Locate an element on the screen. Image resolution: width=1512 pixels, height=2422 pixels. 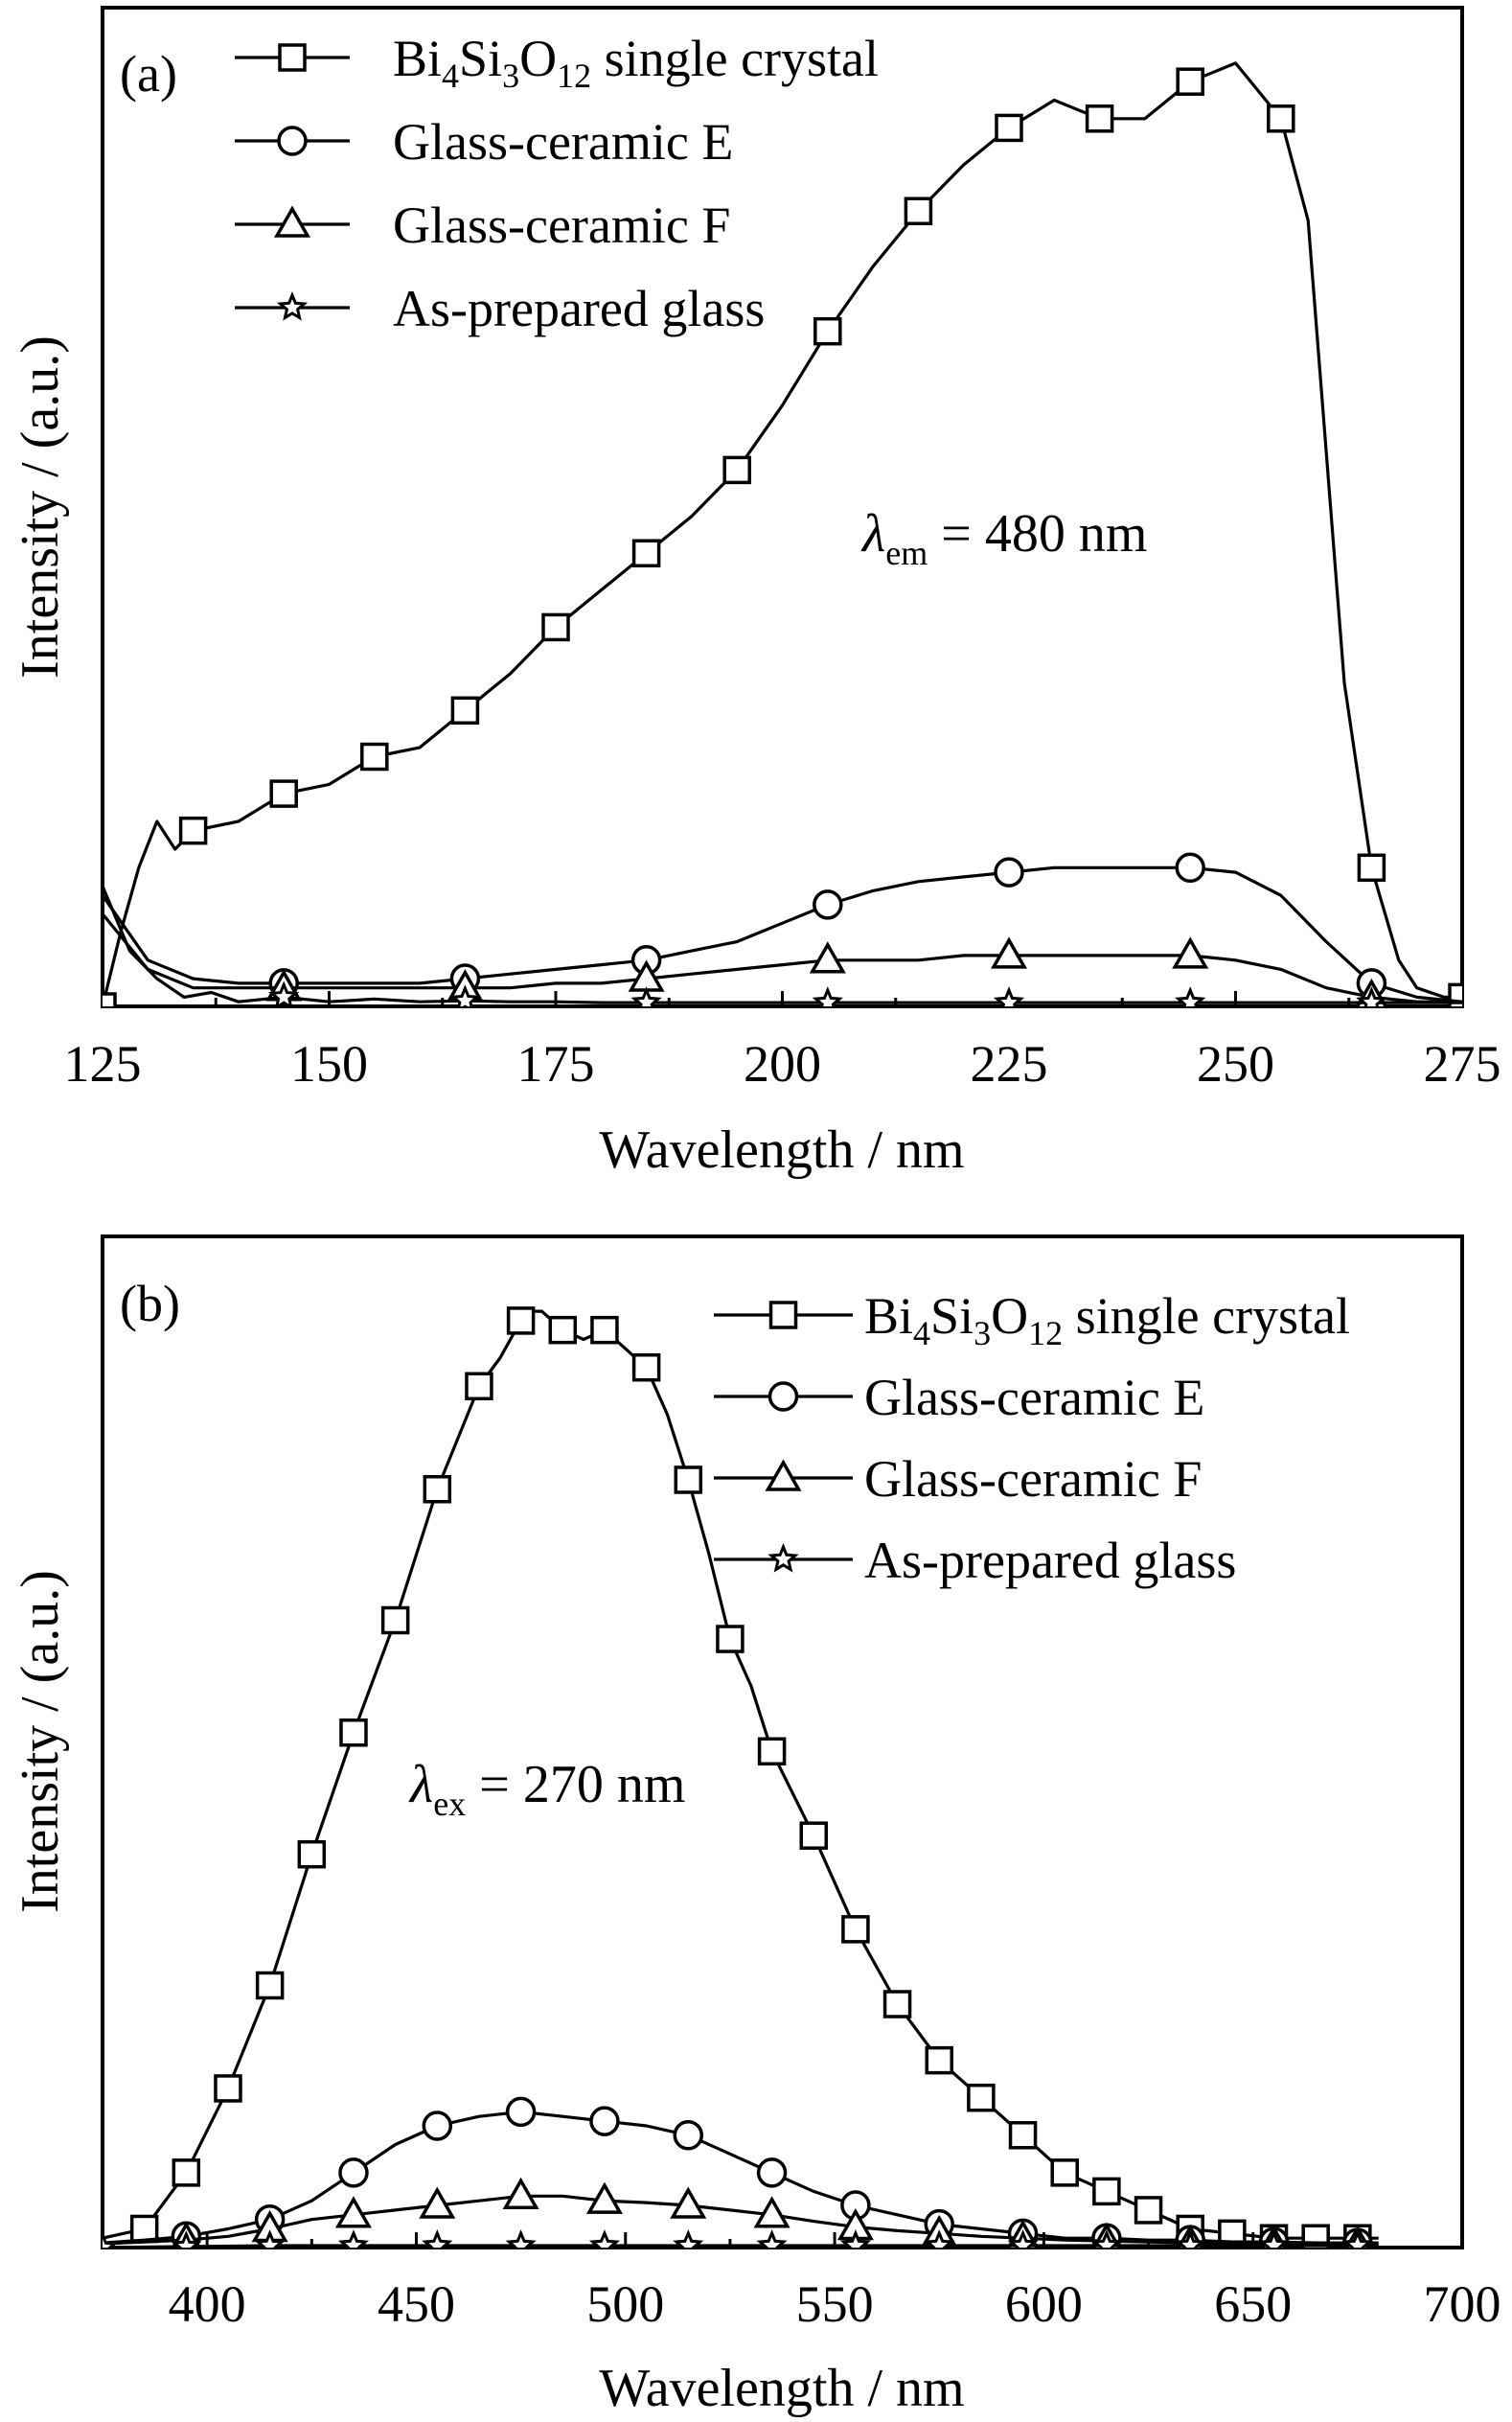
series-line-star is located at coordinates (783, 944).